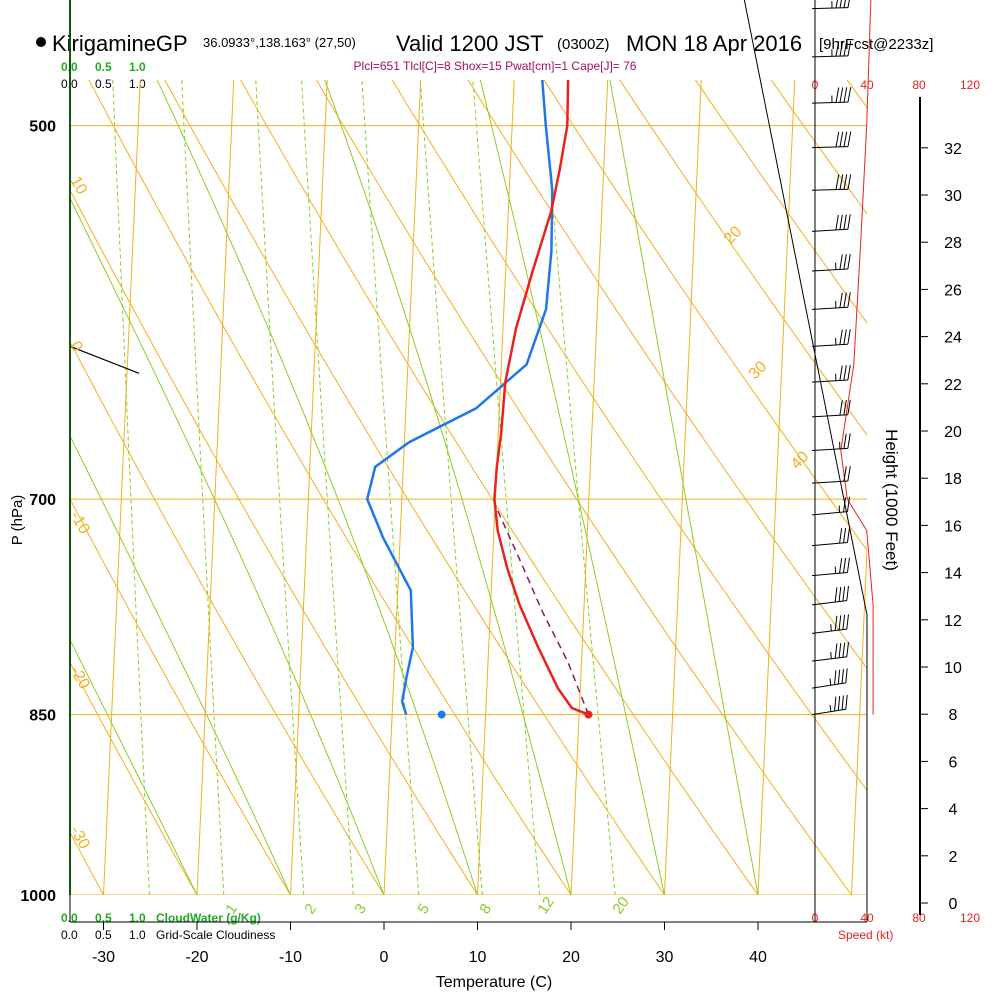  What do you see at coordinates (876, 44) in the screenshot?
I see `forecast-tag: [9hrFcst@2233z]` at bounding box center [876, 44].